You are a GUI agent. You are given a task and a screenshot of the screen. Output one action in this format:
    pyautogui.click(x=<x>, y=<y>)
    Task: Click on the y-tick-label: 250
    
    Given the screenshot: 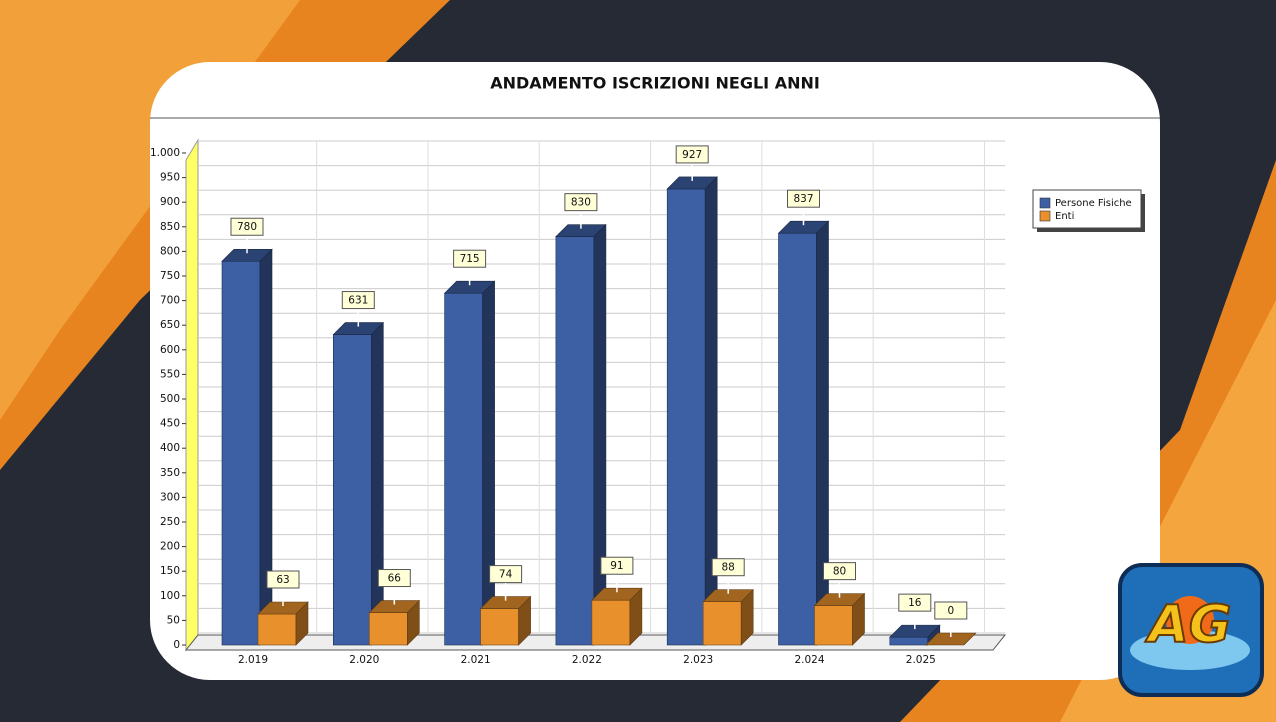 What is the action you would take?
    pyautogui.click(x=170, y=522)
    